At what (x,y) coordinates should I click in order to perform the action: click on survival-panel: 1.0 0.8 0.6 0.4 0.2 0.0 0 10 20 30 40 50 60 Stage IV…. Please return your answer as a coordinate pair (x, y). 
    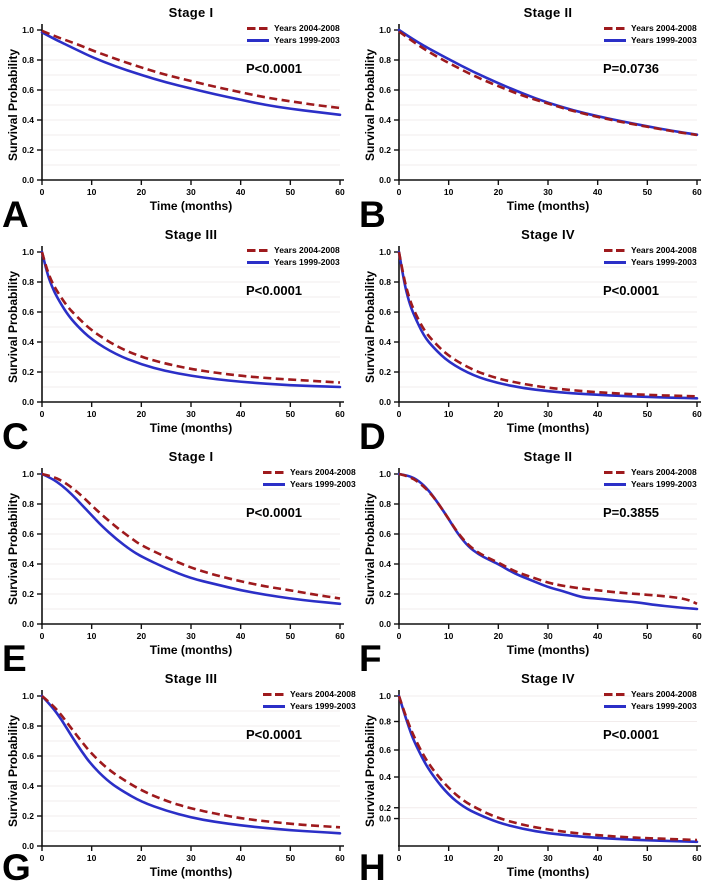
    Looking at the image, I should click on (536, 338).